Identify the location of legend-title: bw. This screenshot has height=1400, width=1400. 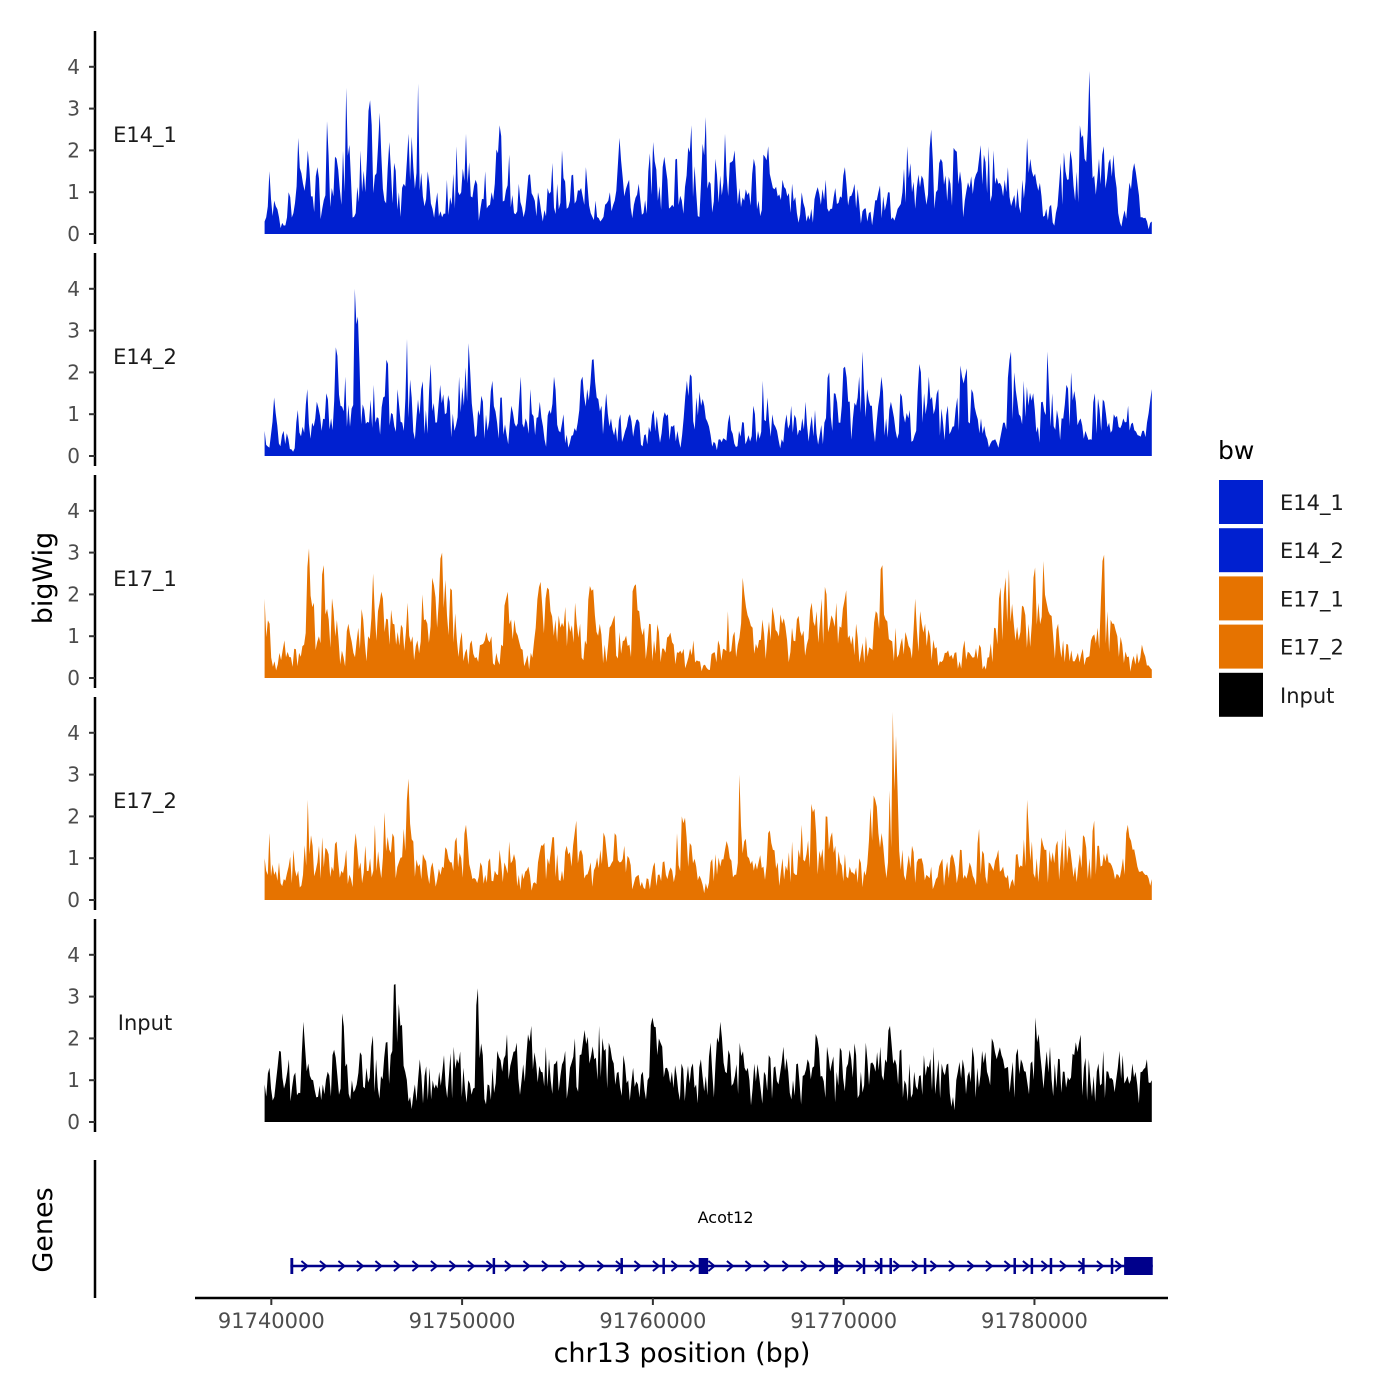
(1236, 450).